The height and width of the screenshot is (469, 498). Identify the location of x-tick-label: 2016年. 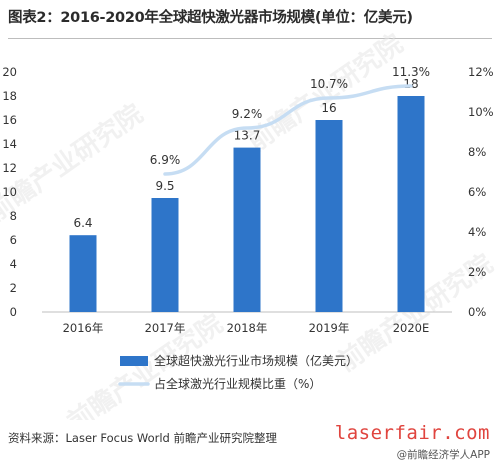
(83, 328).